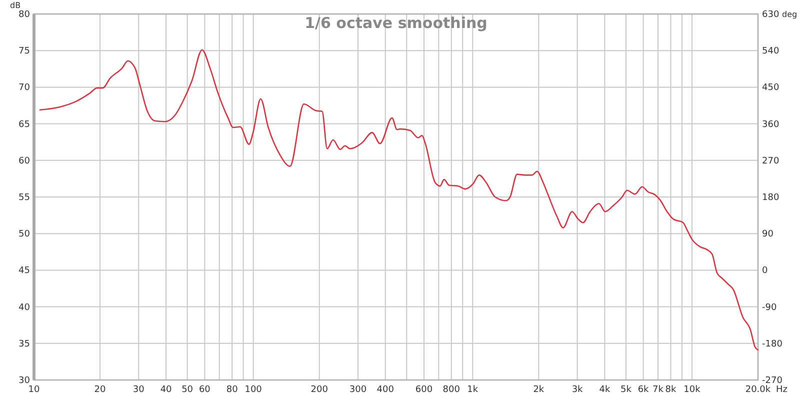 This screenshot has height=395, width=800. What do you see at coordinates (790, 14) in the screenshot?
I see `y2-axis-title: deg` at bounding box center [790, 14].